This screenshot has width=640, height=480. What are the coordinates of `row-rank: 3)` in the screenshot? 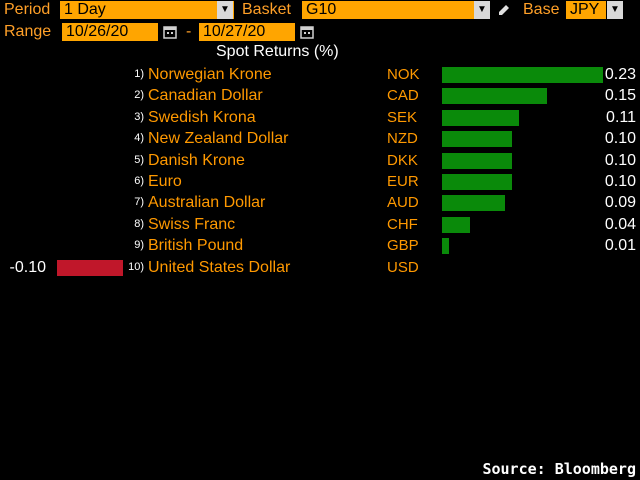 It's located at (139, 116).